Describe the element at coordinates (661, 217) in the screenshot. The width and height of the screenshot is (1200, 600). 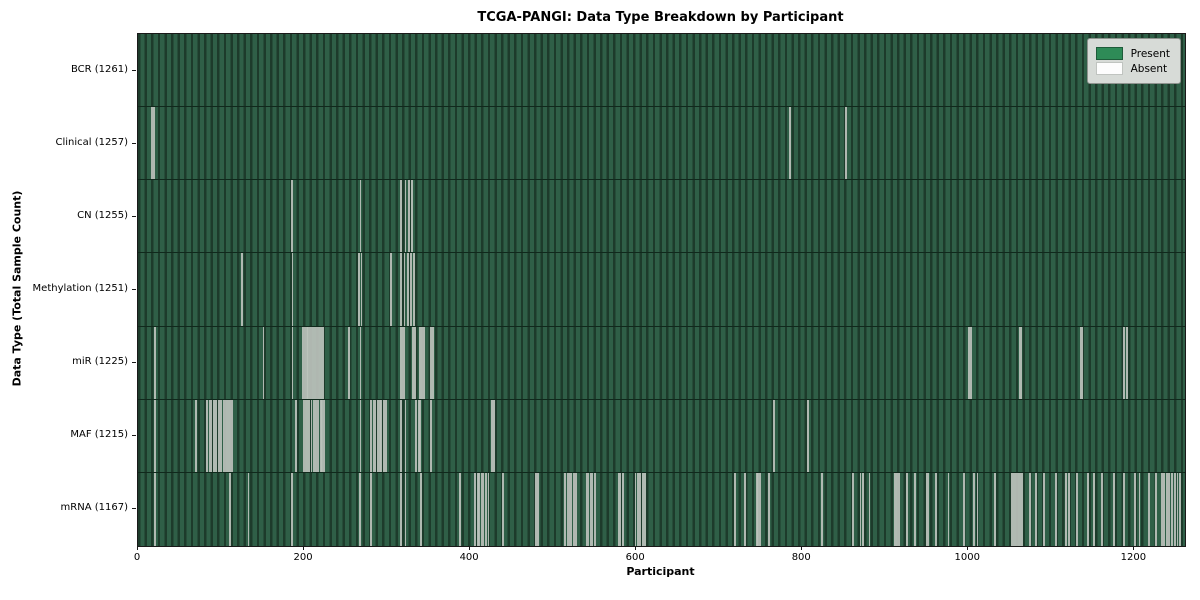
I see `heatmap-row-cn` at that location.